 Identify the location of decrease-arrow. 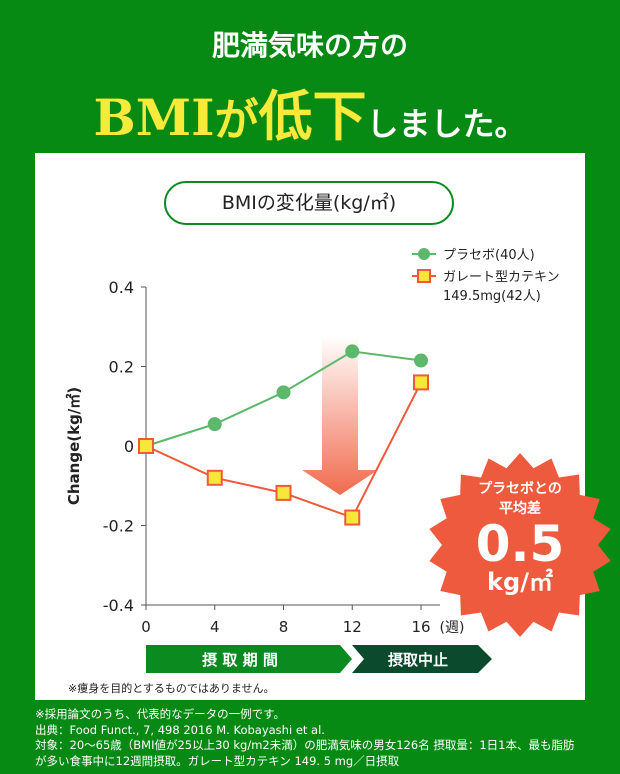
(340, 415).